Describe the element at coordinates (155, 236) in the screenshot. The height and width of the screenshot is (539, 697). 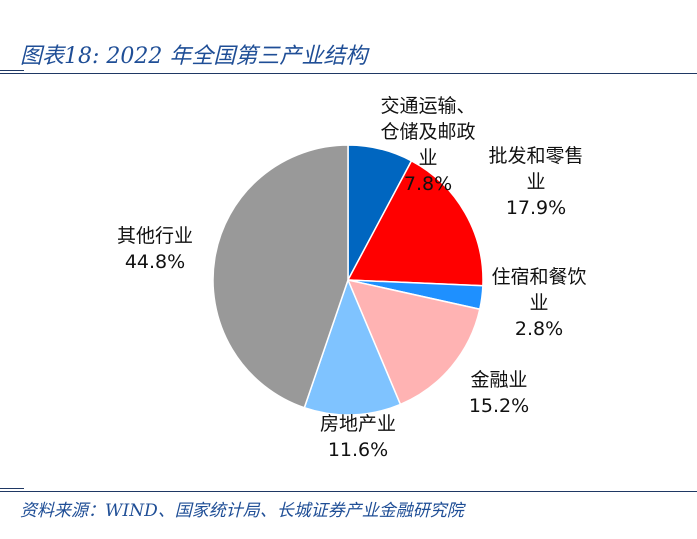
I see `slice-label: 其他行业` at that location.